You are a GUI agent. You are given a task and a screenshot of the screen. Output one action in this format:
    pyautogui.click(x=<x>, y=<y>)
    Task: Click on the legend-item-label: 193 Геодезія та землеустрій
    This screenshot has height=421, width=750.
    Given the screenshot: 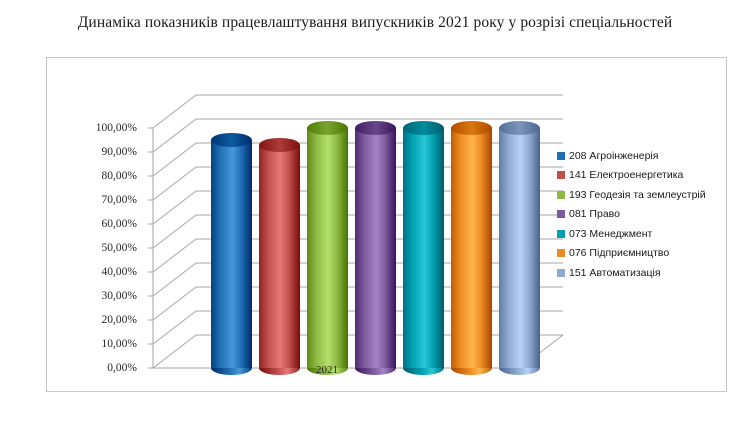 What is the action you would take?
    pyautogui.click(x=637, y=194)
    